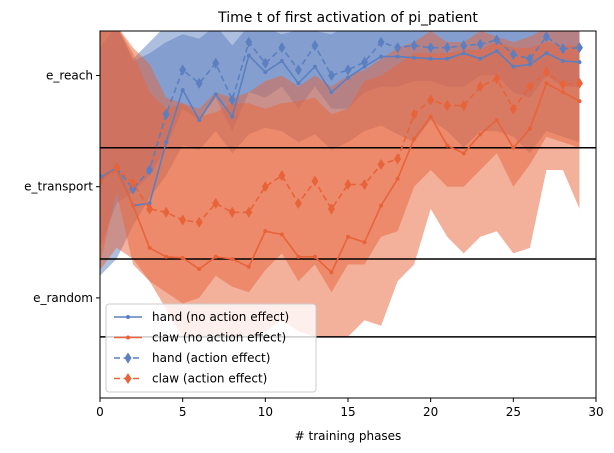  I want to click on y-tick-label: e_transport, so click(58, 187).